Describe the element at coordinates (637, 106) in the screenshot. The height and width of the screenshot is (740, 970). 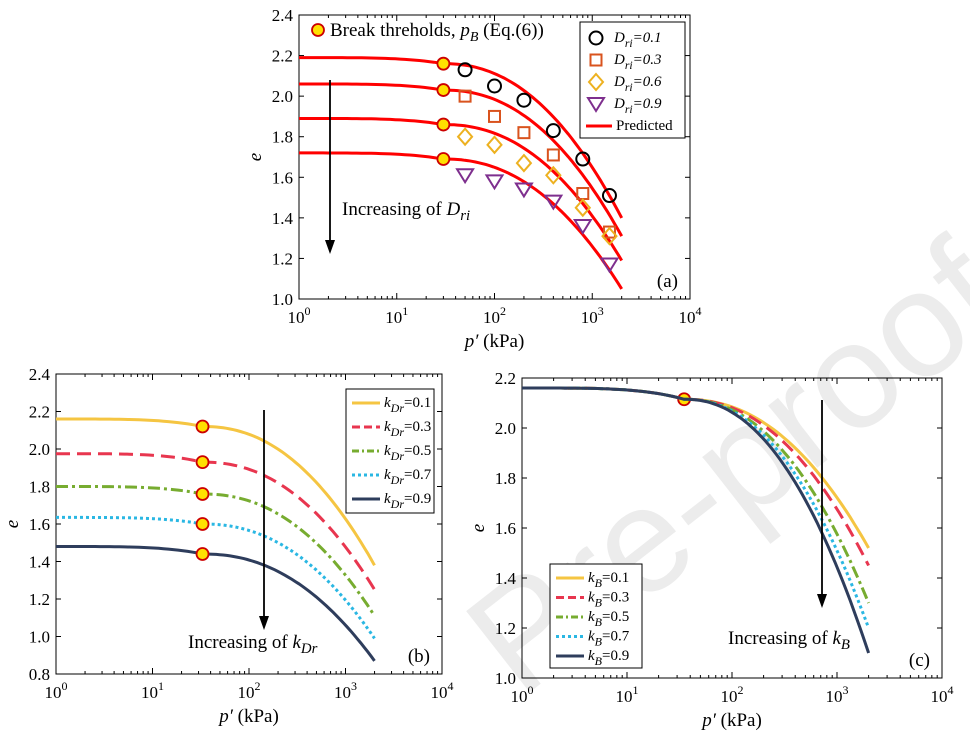
I see `legend-entry-label: Dri=0.9` at that location.